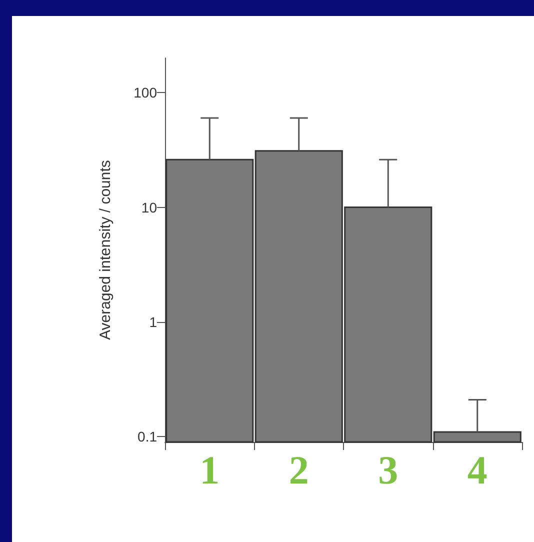 This screenshot has width=534, height=542. Describe the element at coordinates (210, 470) in the screenshot. I see `x-tick-label: 1` at that location.